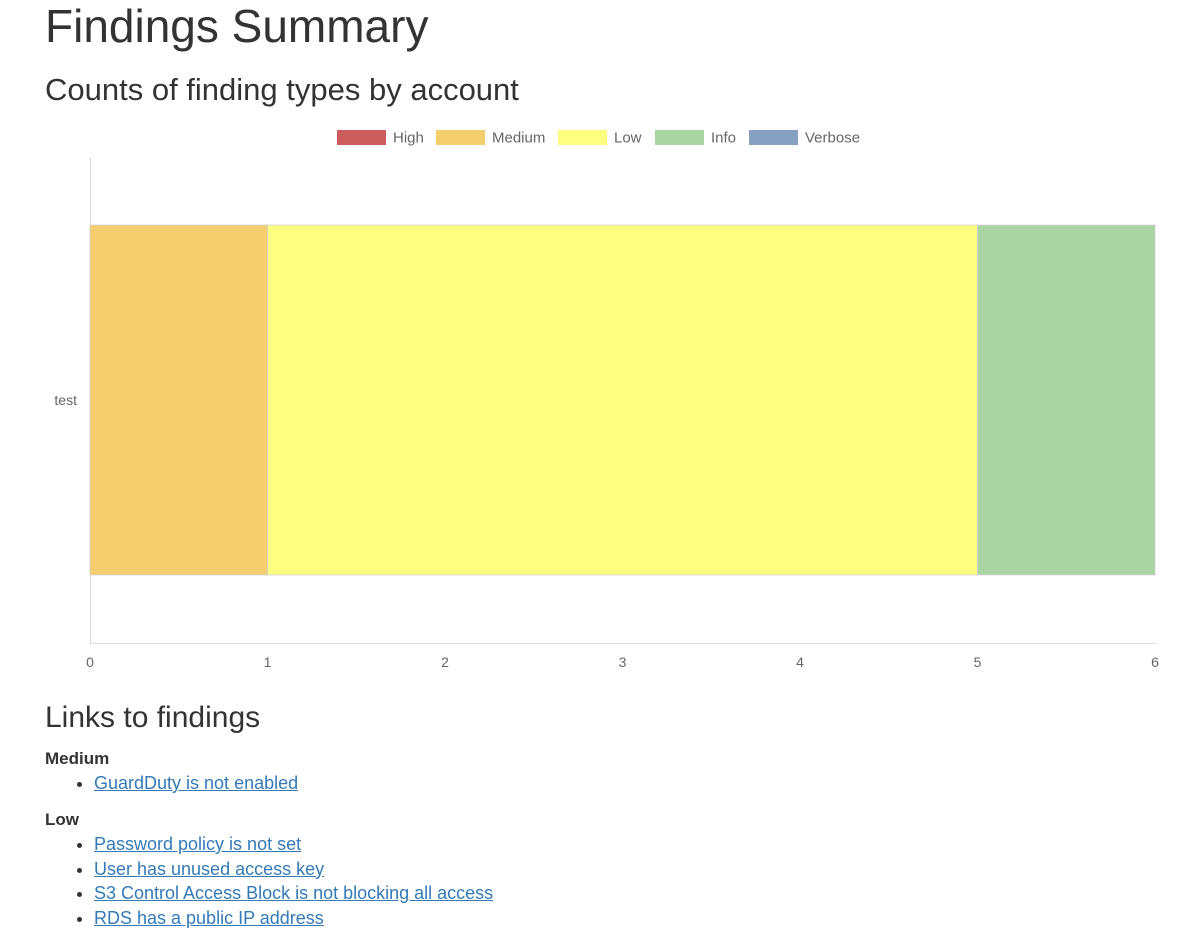 This screenshot has height=930, width=1200. Describe the element at coordinates (445, 662) in the screenshot. I see `x-tick-label-2: 2` at that location.